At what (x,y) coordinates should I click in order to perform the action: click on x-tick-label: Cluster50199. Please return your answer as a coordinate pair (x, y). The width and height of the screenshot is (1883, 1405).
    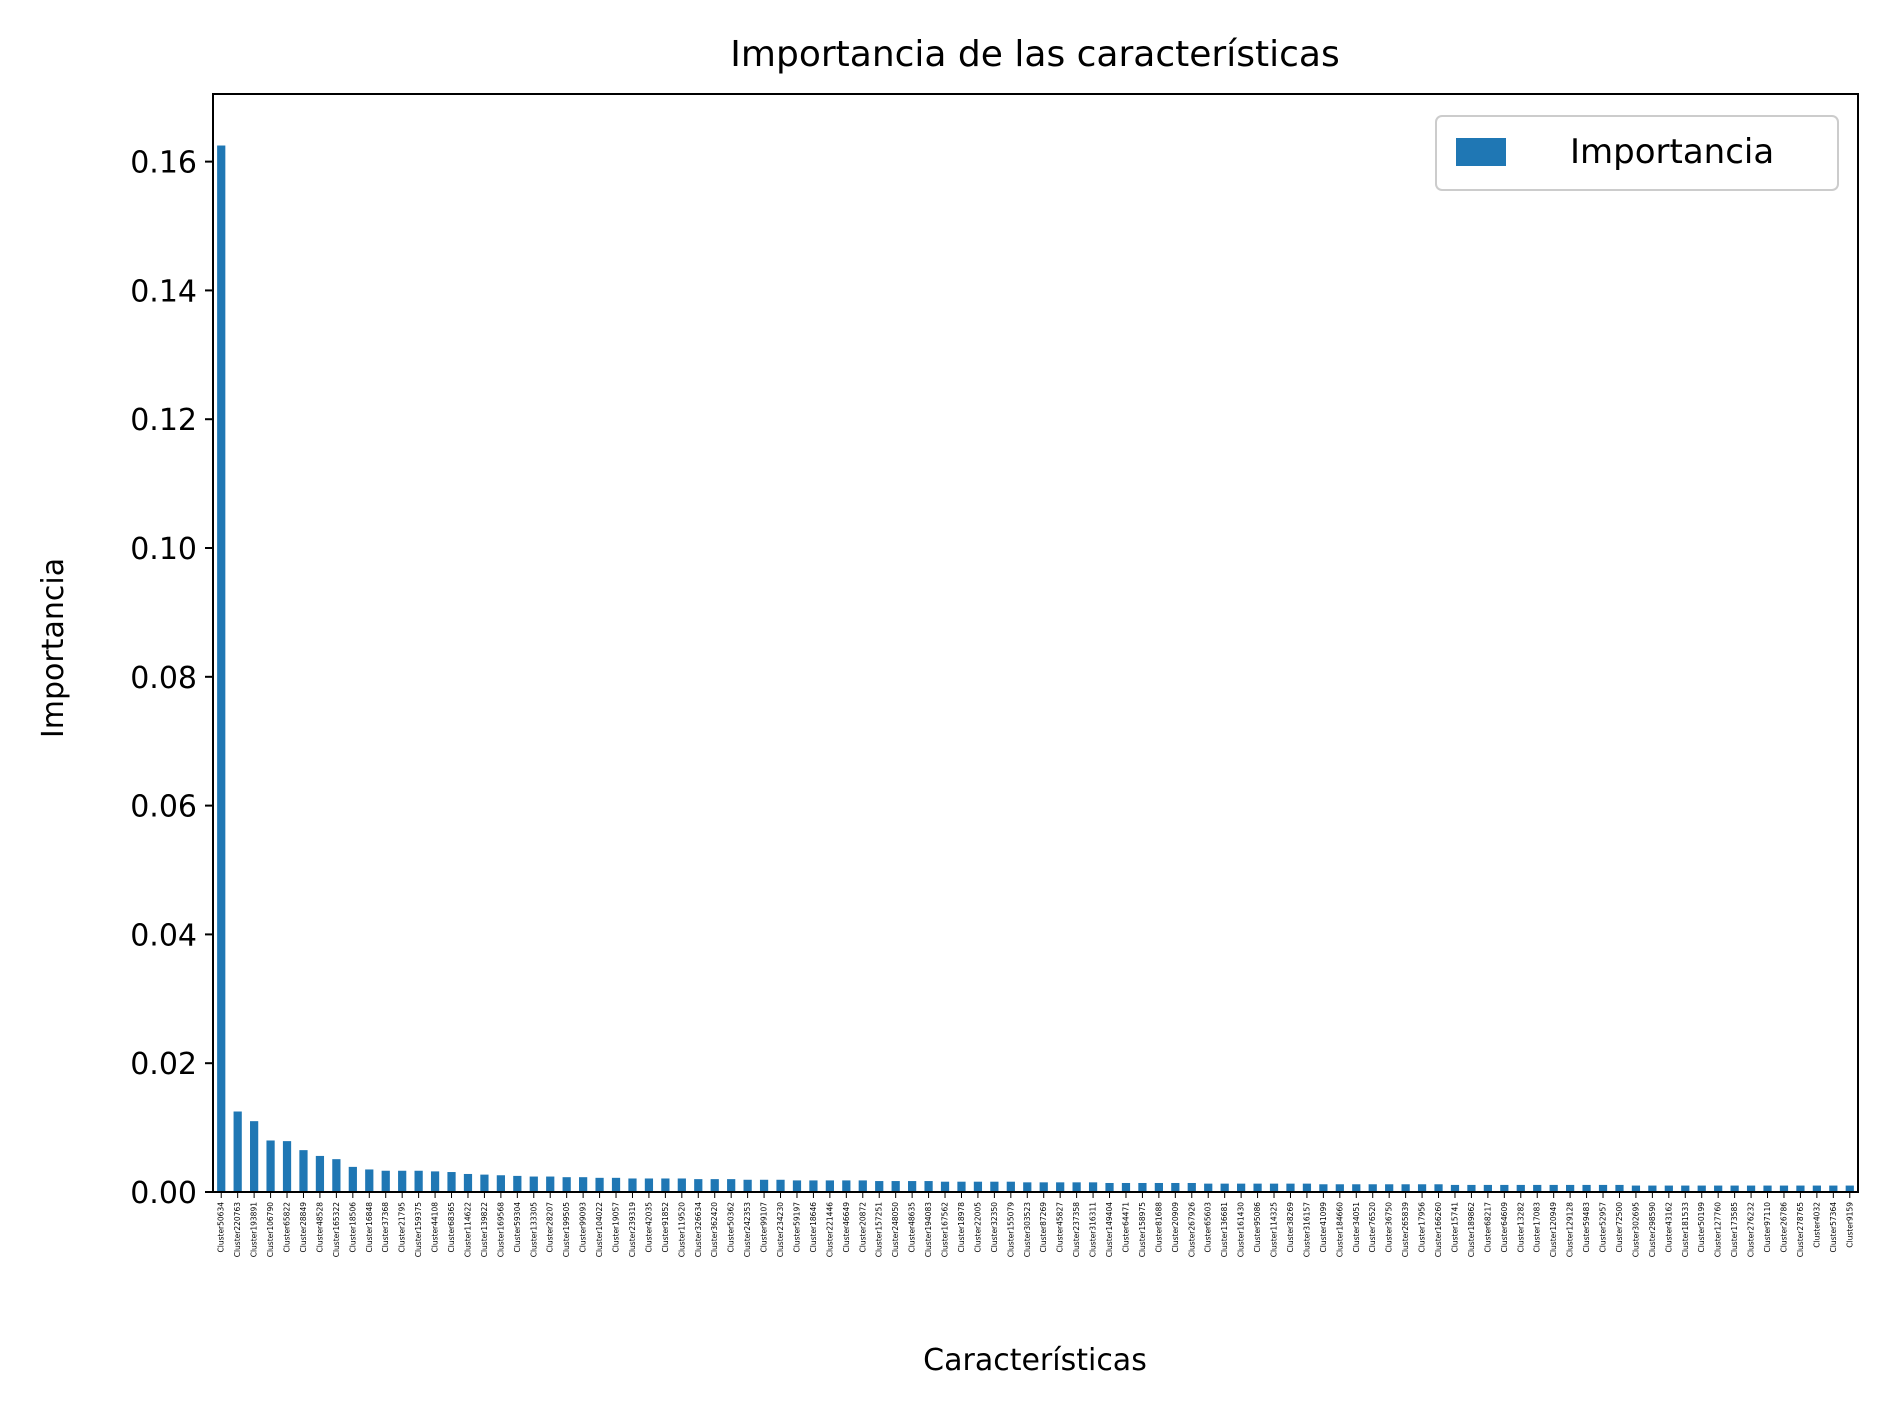
    Looking at the image, I should click on (1701, 1227).